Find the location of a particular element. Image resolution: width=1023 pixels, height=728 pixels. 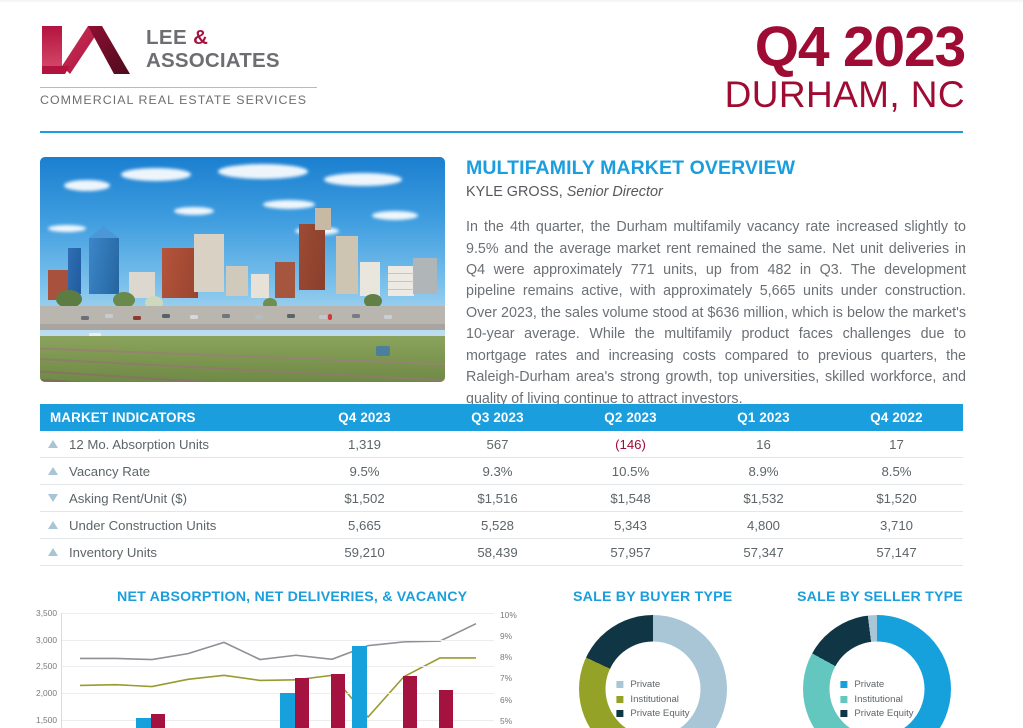

trend-up-icon is located at coordinates (53, 471).